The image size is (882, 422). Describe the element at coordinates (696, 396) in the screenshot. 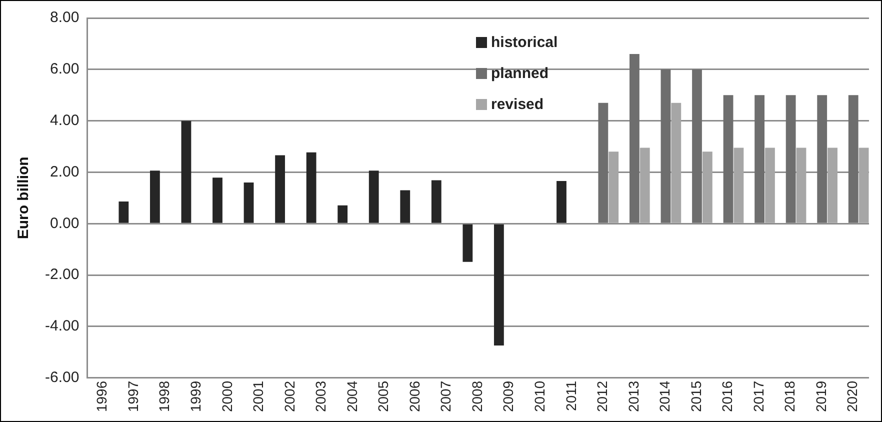

I see `x-tick-label: 2015` at that location.